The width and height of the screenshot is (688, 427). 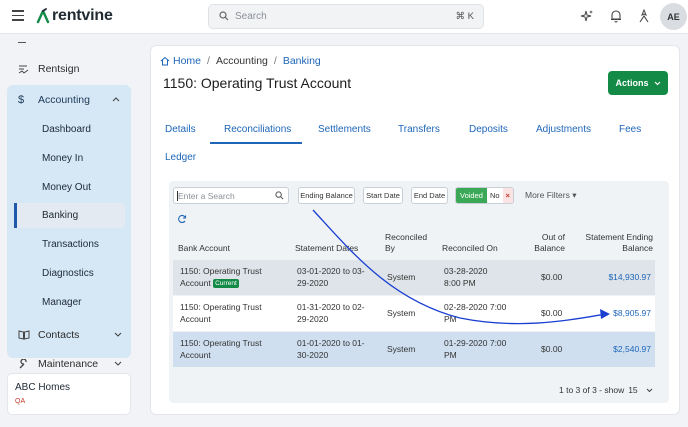 I want to click on more-filters-button: More Filters ▾, so click(x=551, y=195).